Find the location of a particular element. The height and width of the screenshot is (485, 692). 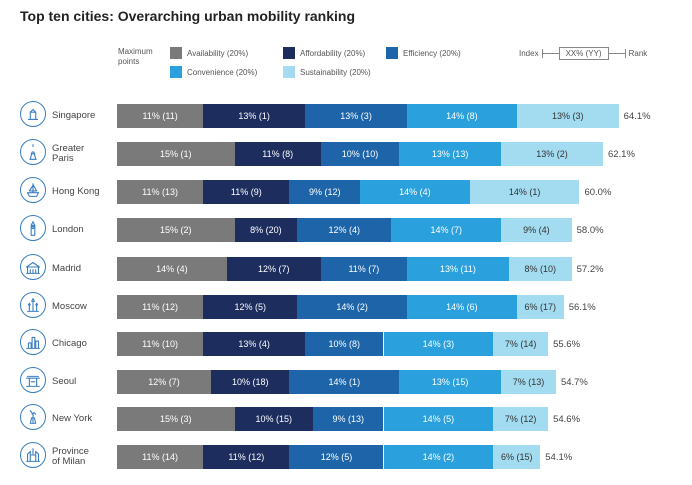

total-index-label: 64.1% is located at coordinates (637, 116).